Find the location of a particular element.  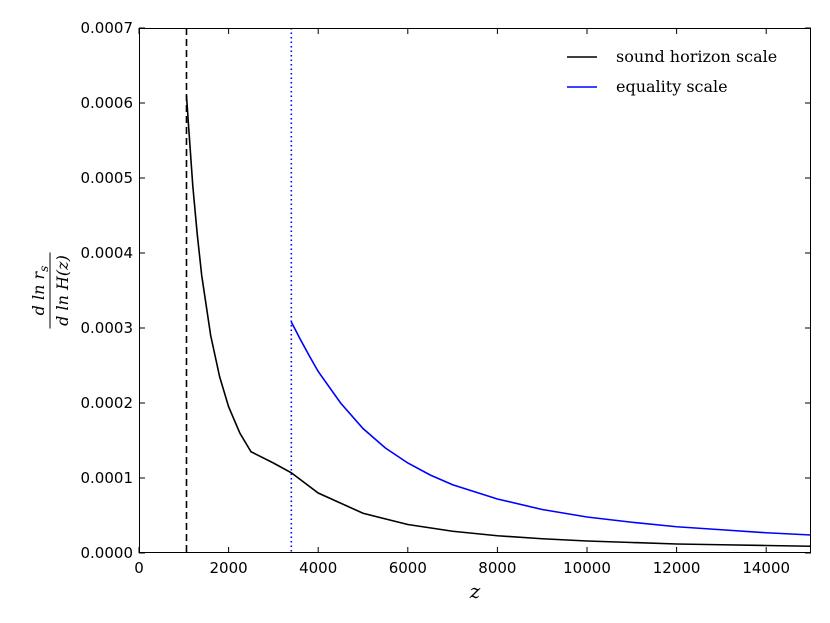

y-axis-label-numerator-text: d ln r is located at coordinates (38, 292).